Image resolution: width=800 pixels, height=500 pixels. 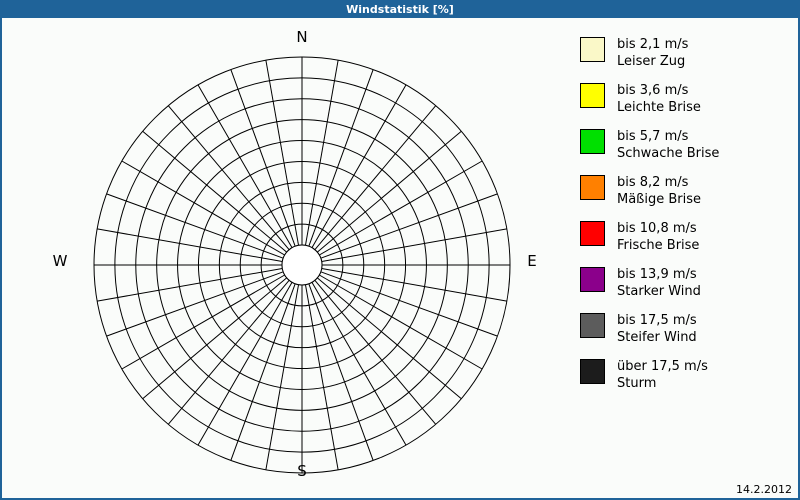 I want to click on legend-speed-name: Frische Brise, so click(x=658, y=245).